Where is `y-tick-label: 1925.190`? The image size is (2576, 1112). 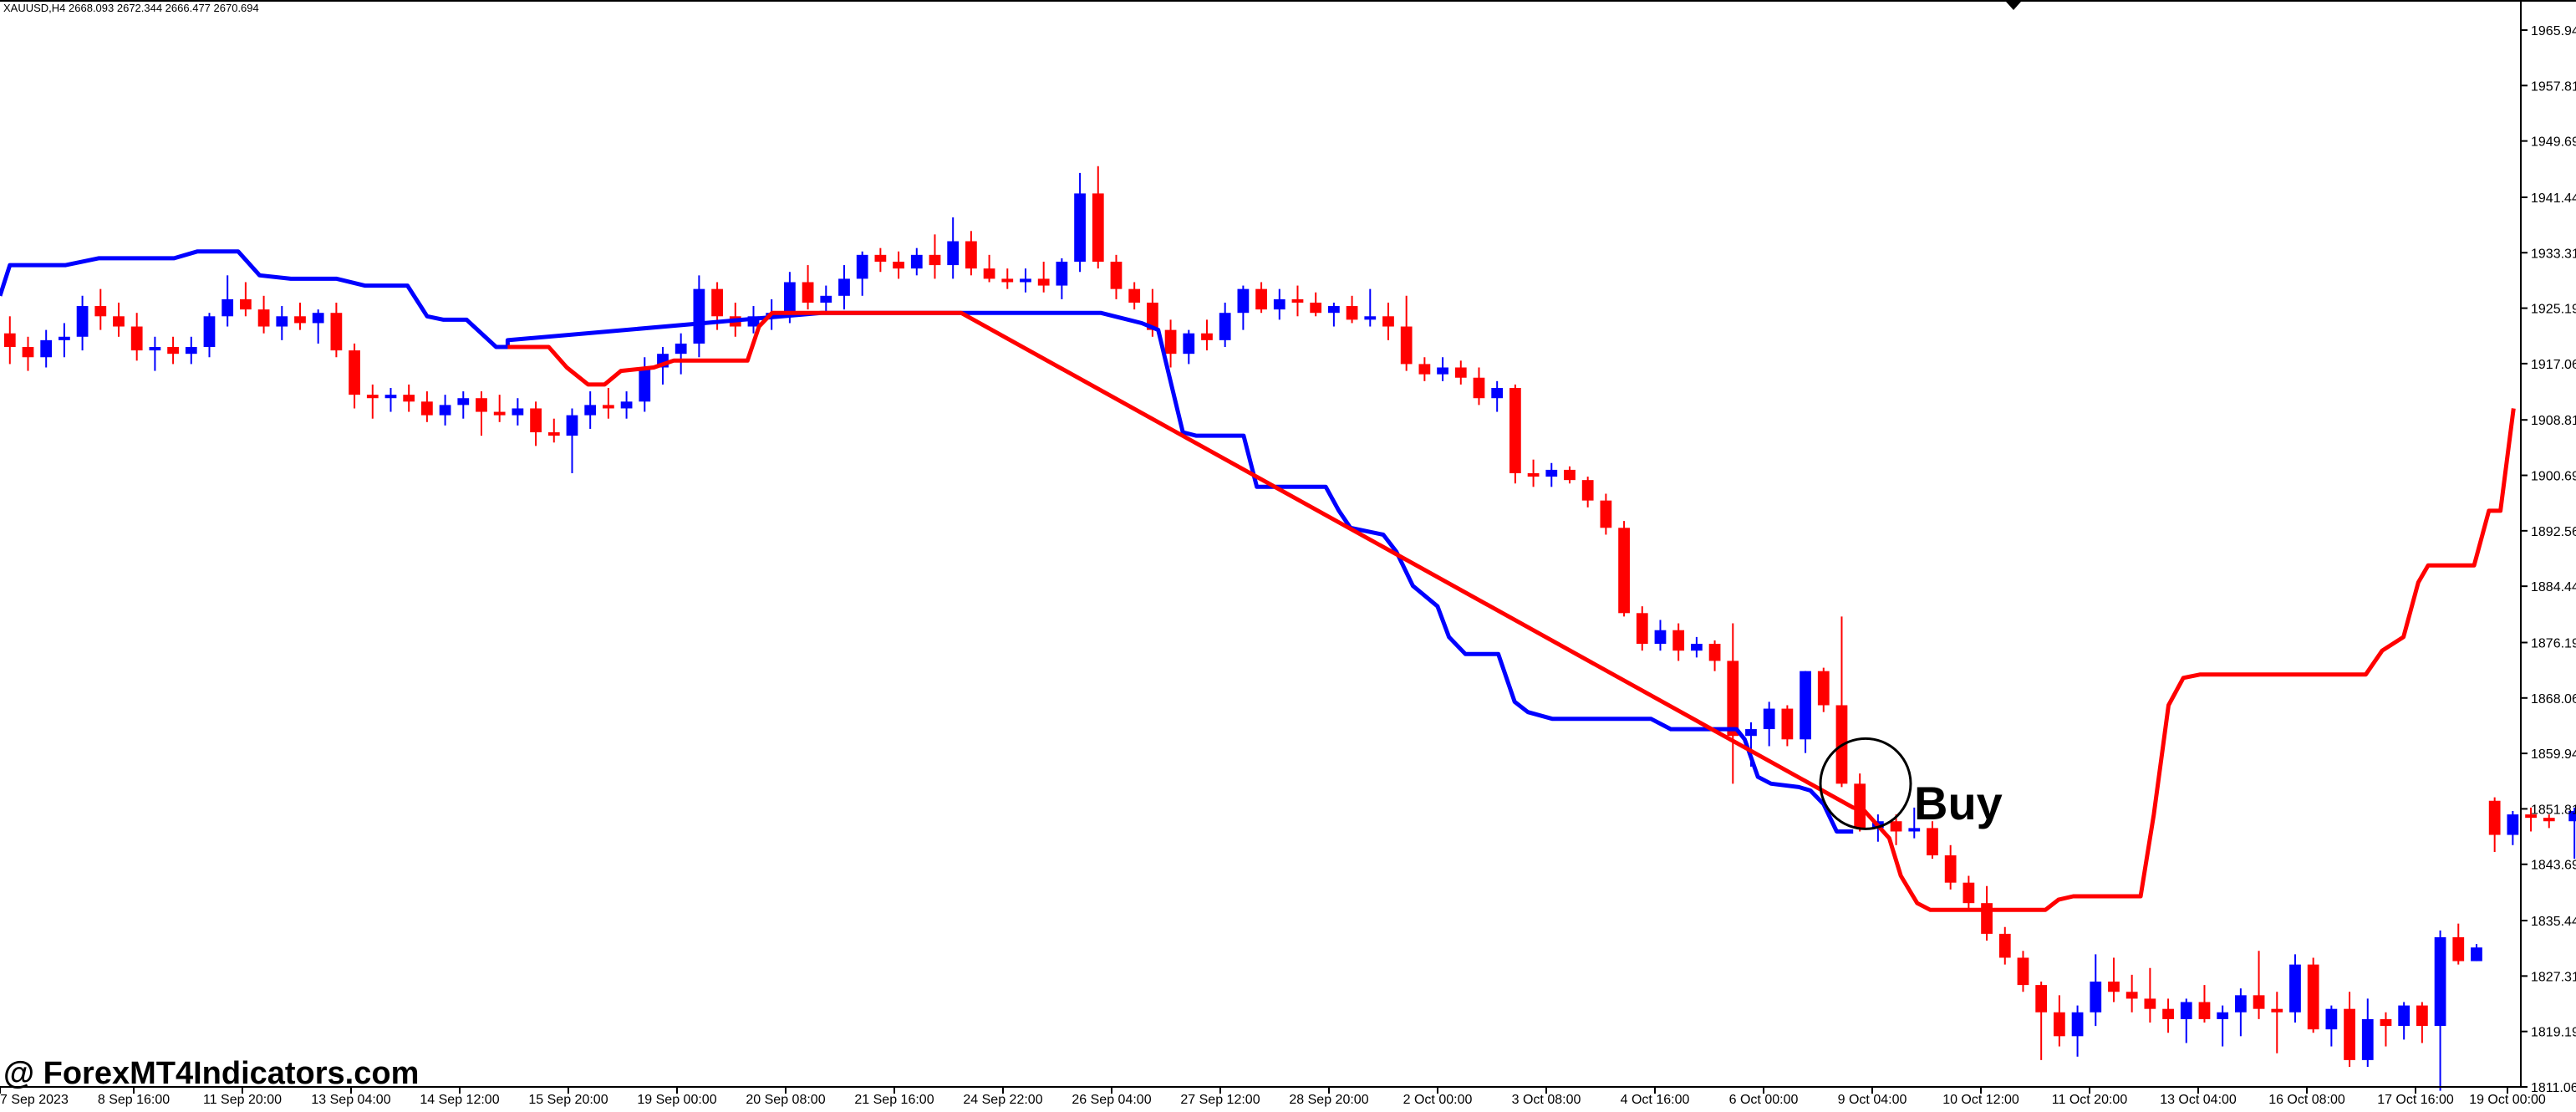 y-tick-label: 1925.190 is located at coordinates (2553, 310).